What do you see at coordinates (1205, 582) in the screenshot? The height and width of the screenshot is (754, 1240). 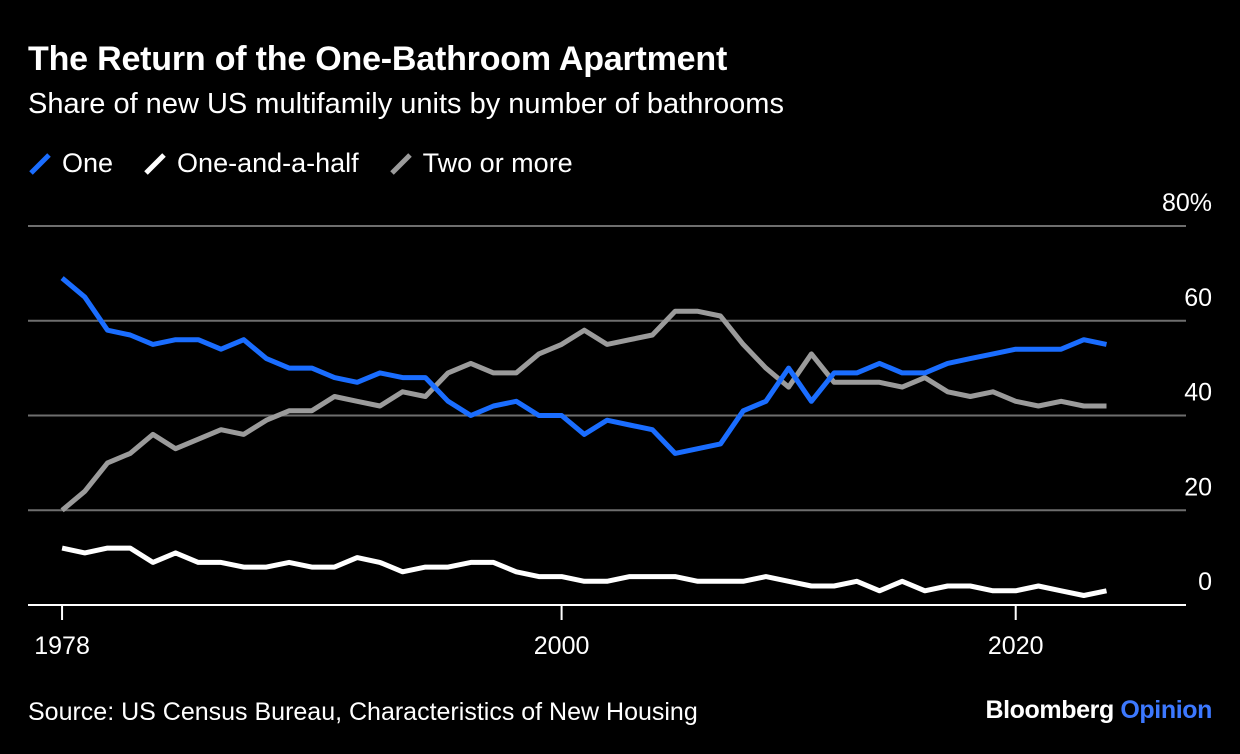 I see `y-tick-label-0: 0` at bounding box center [1205, 582].